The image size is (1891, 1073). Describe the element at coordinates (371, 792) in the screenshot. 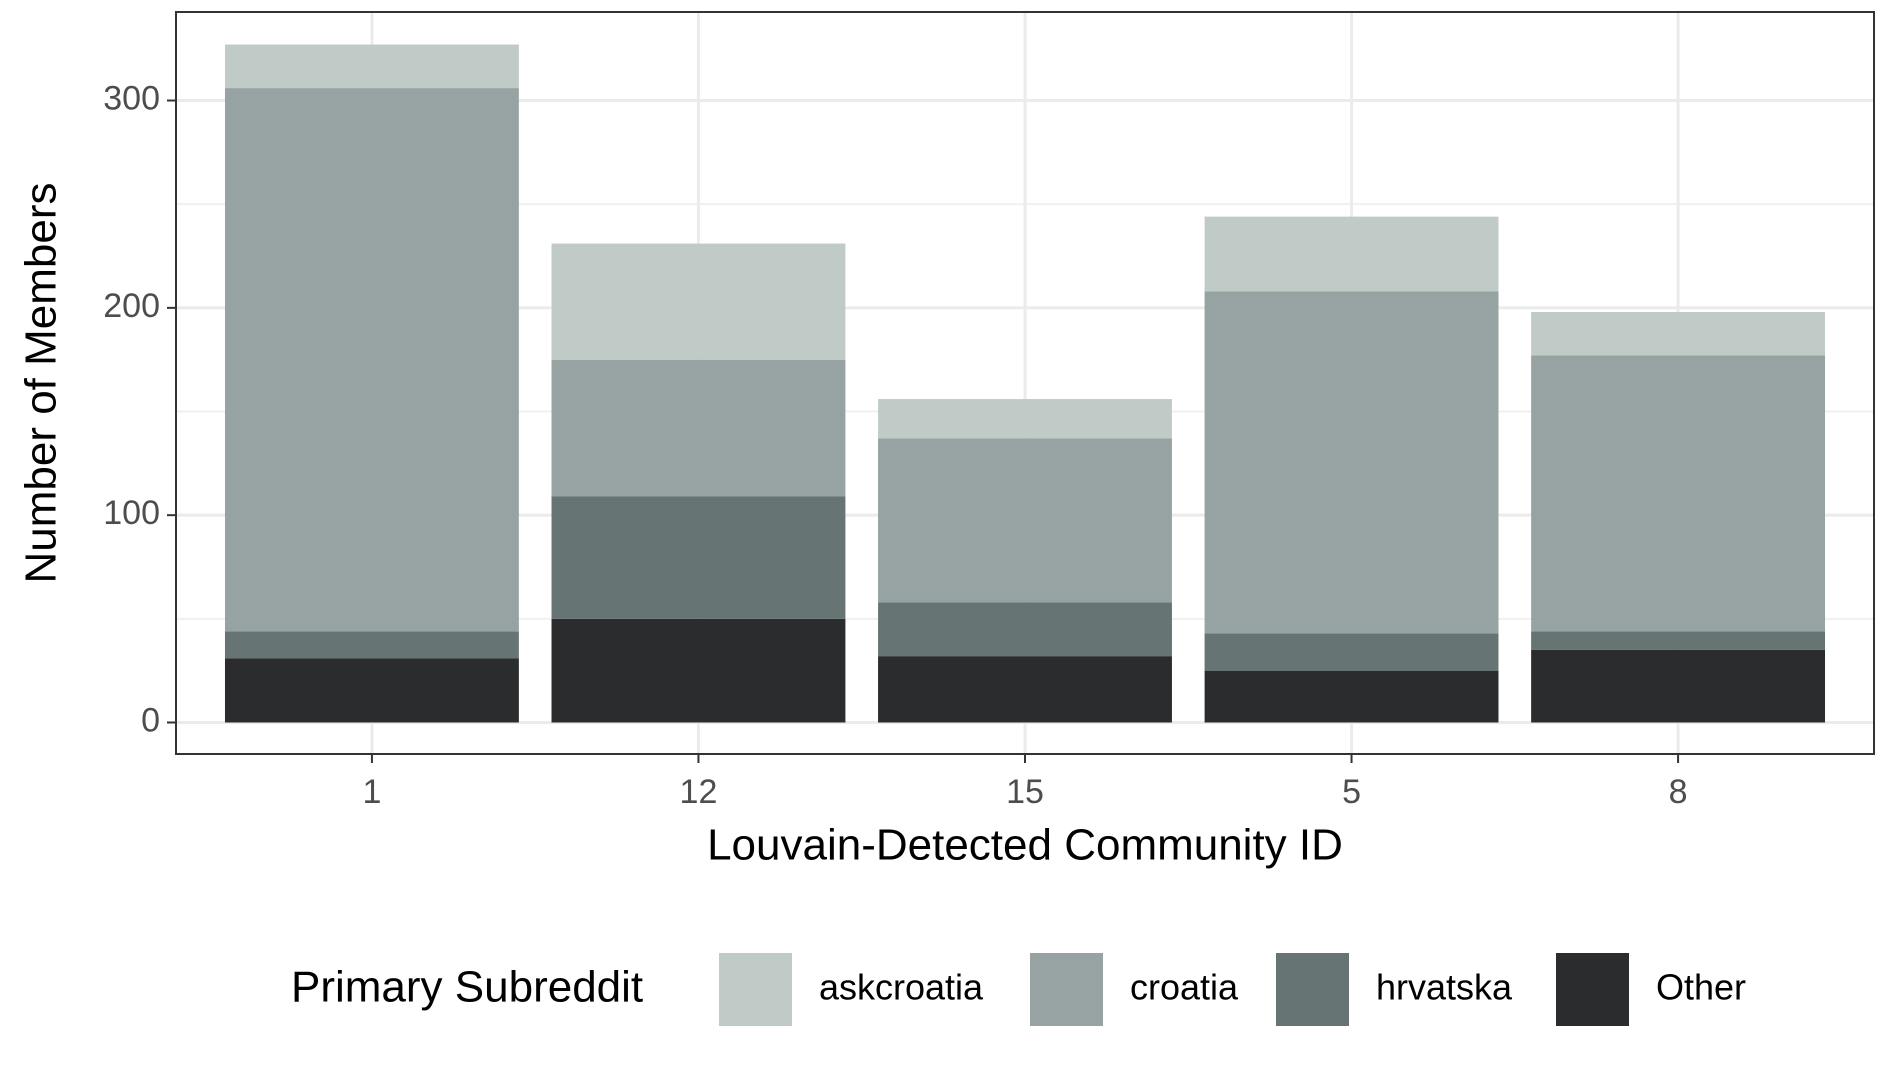

I see `x-tick-label: 1` at that location.